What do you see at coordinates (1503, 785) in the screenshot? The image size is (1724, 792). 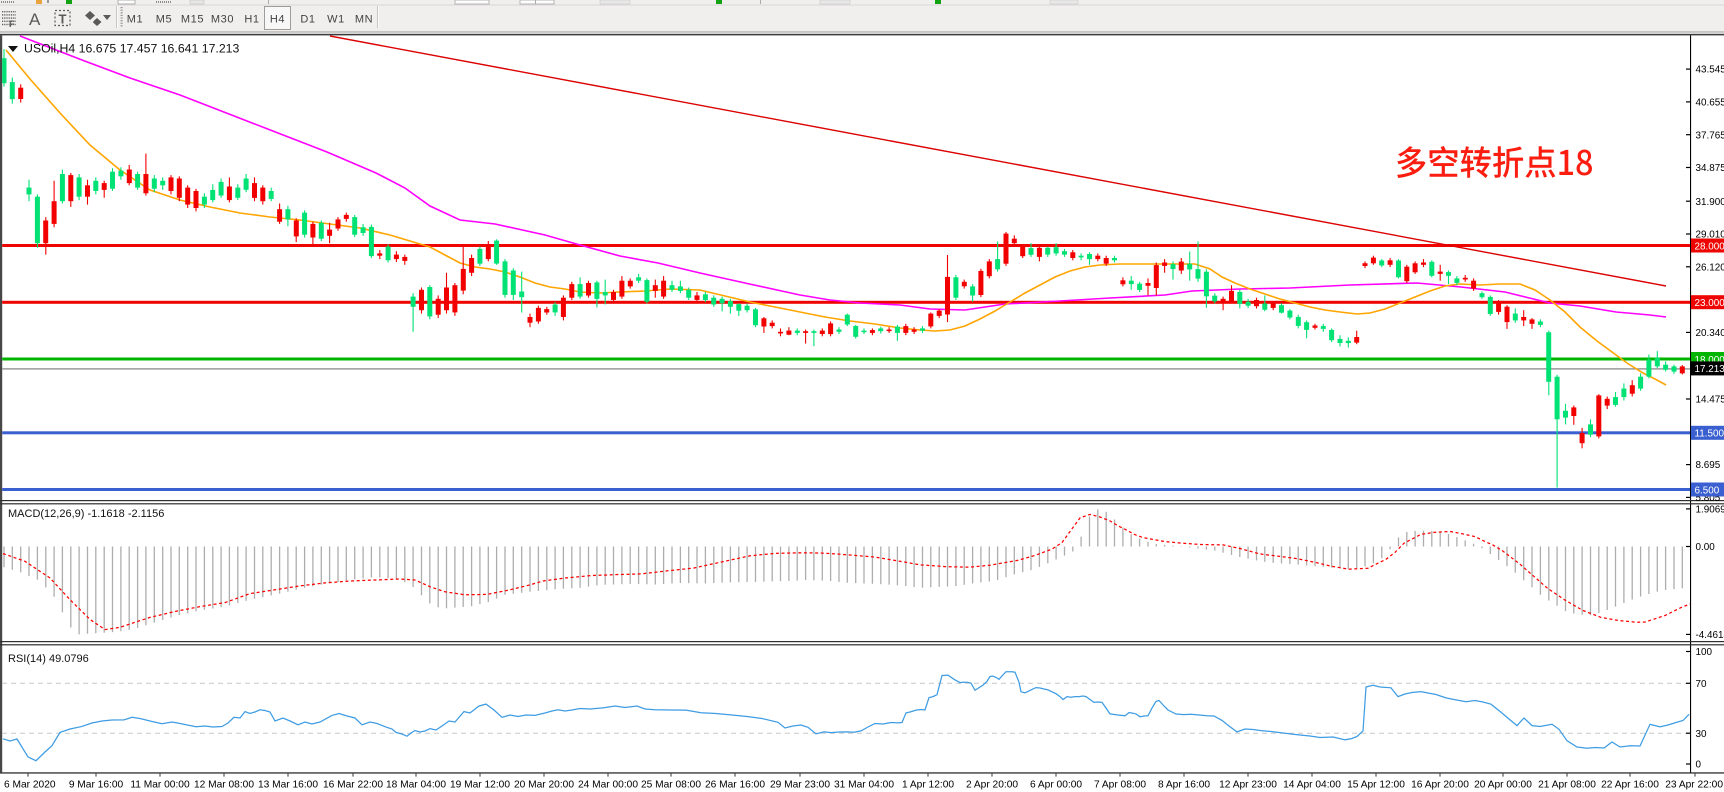 I see `svg-text: 20 Apr 00:00` at bounding box center [1503, 785].